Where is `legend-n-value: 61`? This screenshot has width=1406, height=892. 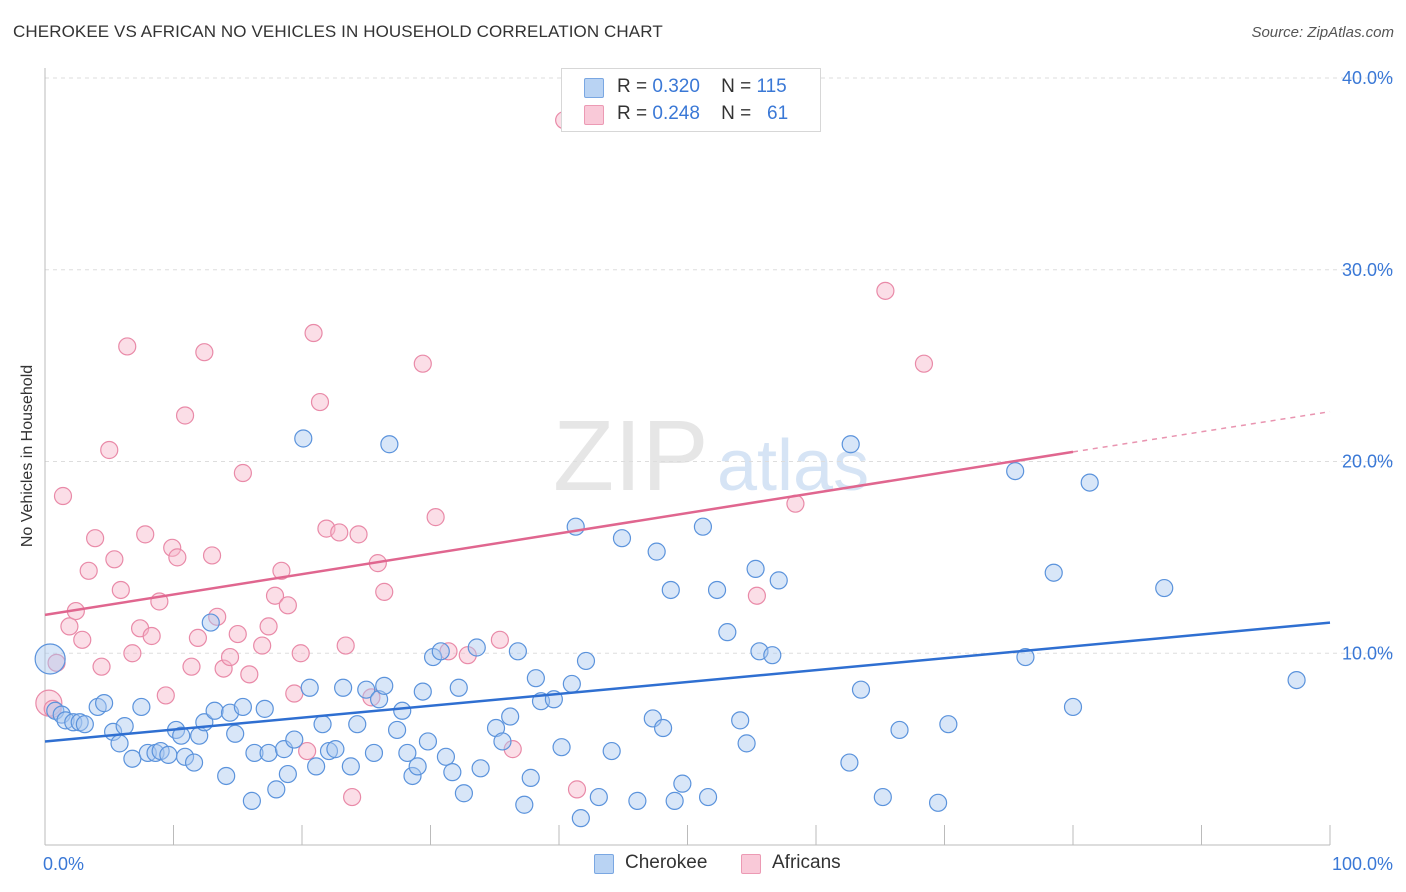 legend-n-value: 61 is located at coordinates (778, 113).